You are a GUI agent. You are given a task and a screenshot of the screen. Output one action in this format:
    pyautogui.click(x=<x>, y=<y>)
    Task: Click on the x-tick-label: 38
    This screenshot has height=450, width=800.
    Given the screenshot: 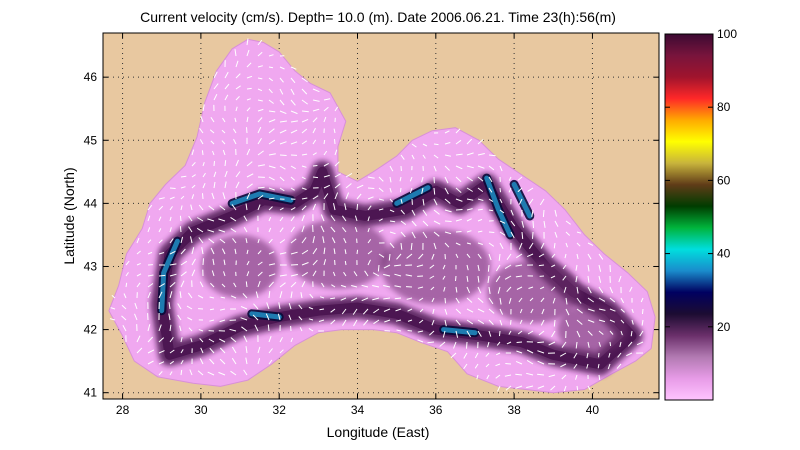 What is the action you would take?
    pyautogui.click(x=514, y=410)
    